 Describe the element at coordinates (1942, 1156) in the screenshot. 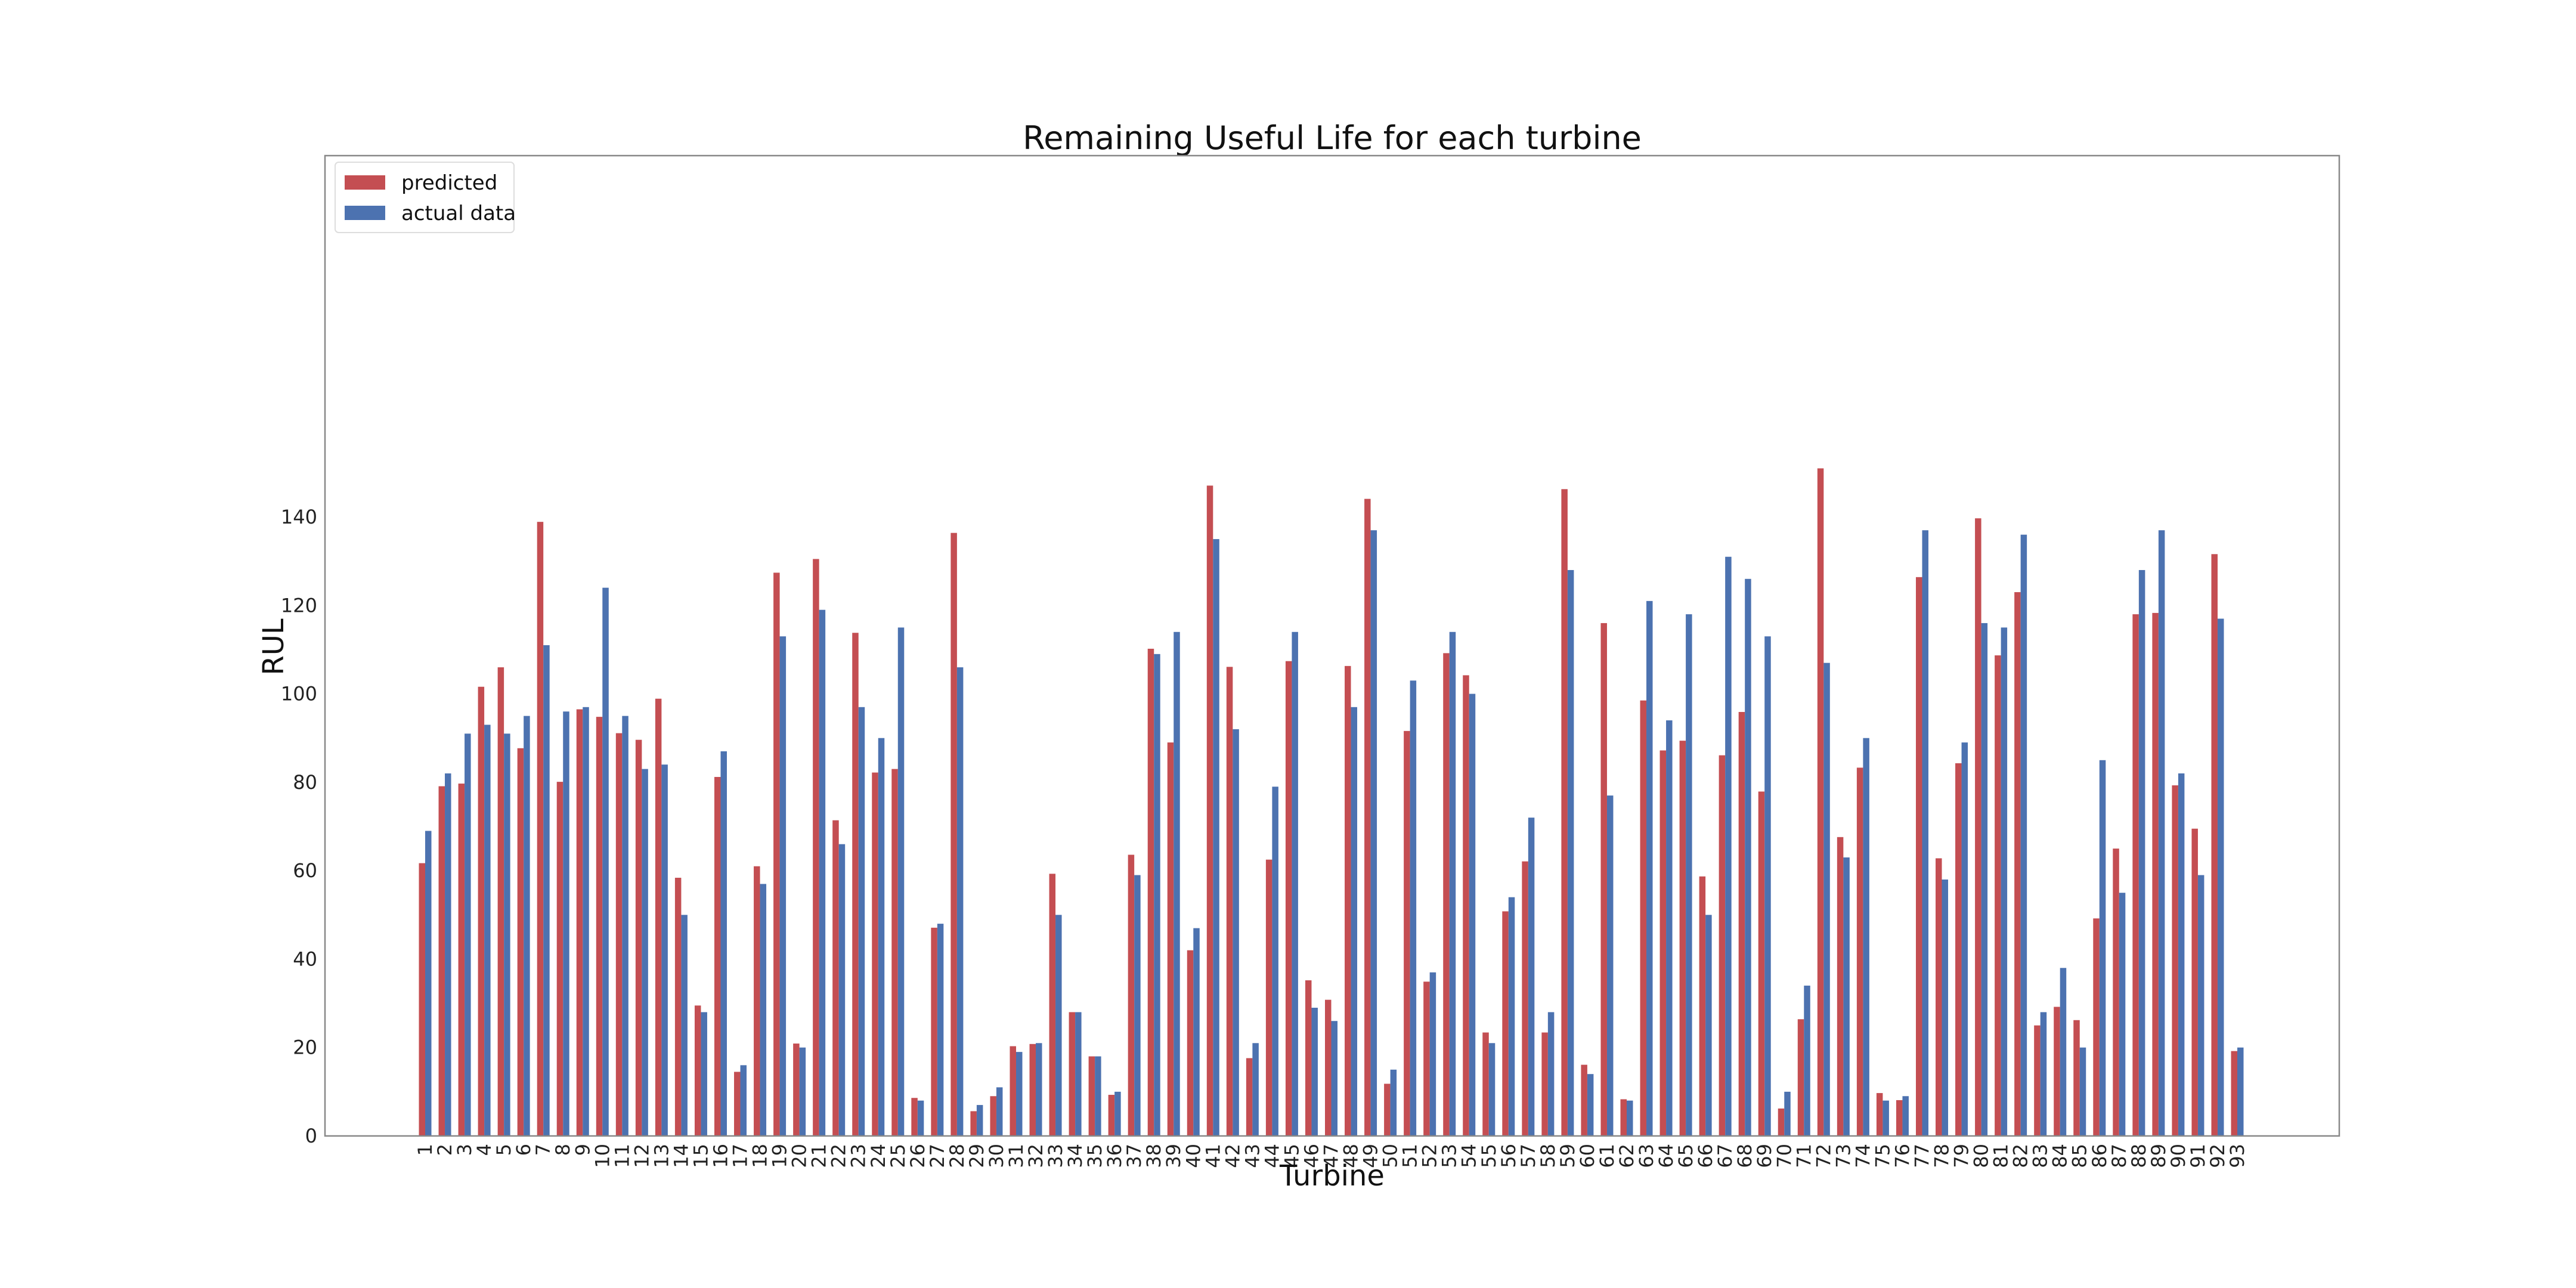

I see `x-tick-label: 78` at that location.